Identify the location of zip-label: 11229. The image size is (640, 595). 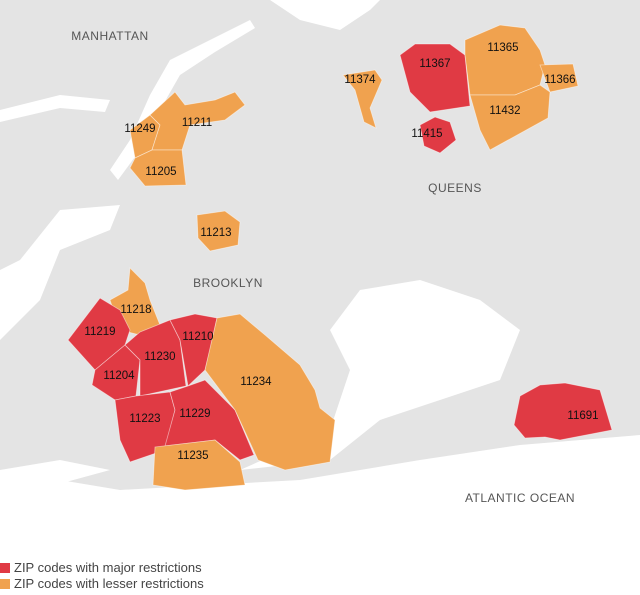
(194, 414).